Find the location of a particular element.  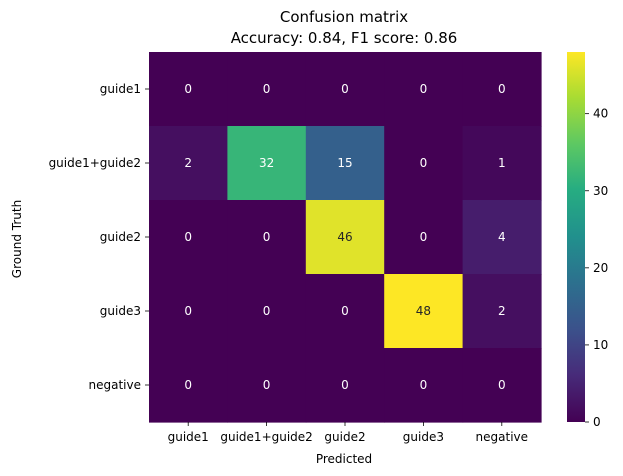

cell-value-label: 32 is located at coordinates (266, 163).